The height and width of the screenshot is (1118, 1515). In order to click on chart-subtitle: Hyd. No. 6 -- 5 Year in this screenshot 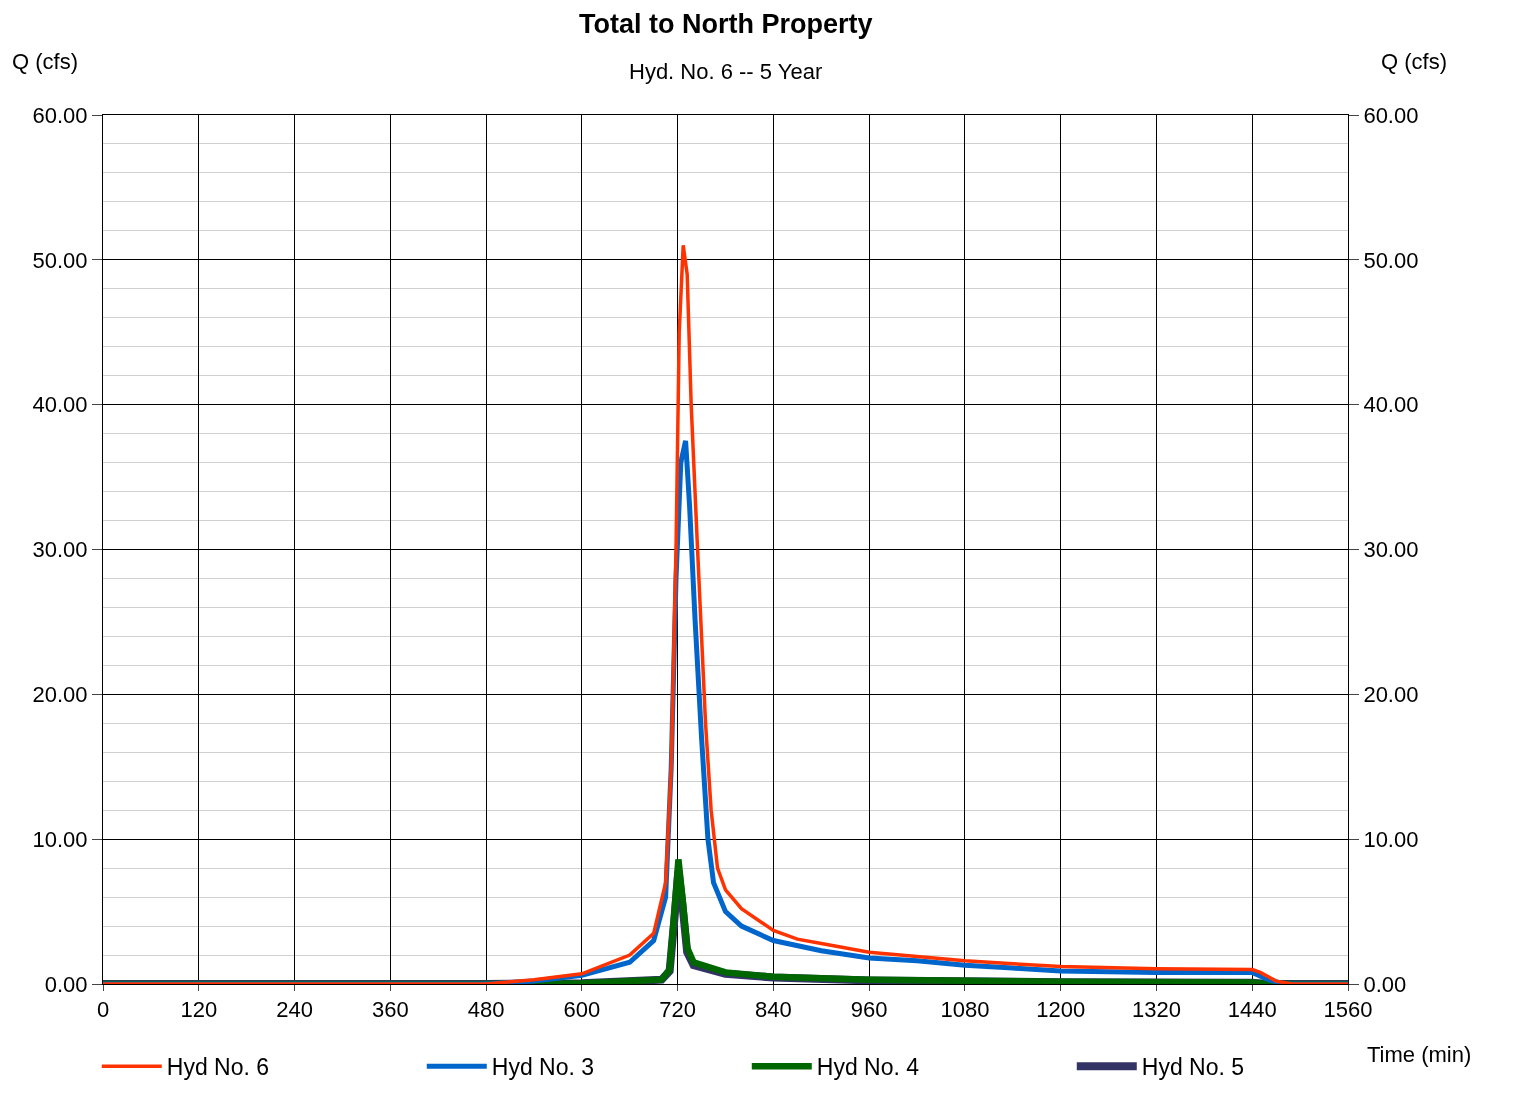, I will do `click(726, 71)`.